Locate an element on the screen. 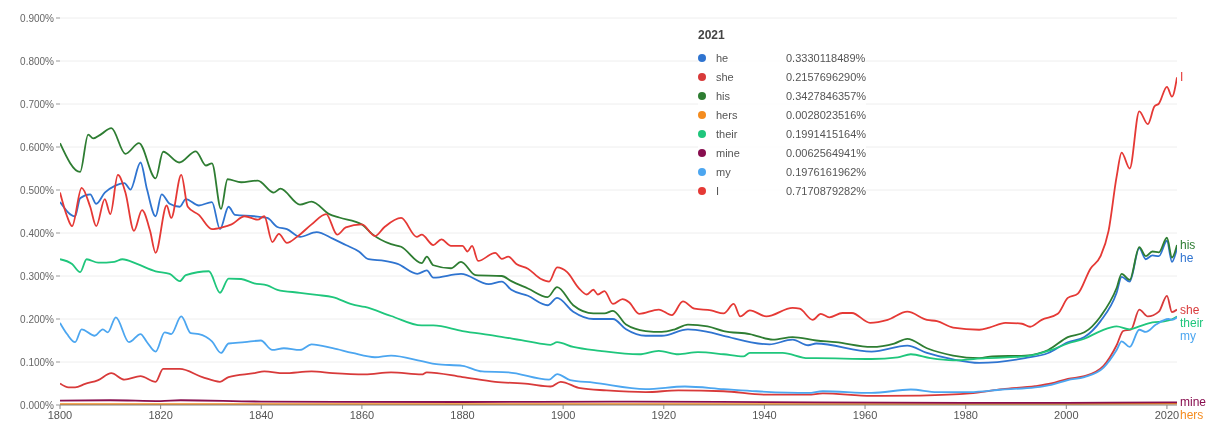 The height and width of the screenshot is (440, 1225). text: my is located at coordinates (1188, 335).